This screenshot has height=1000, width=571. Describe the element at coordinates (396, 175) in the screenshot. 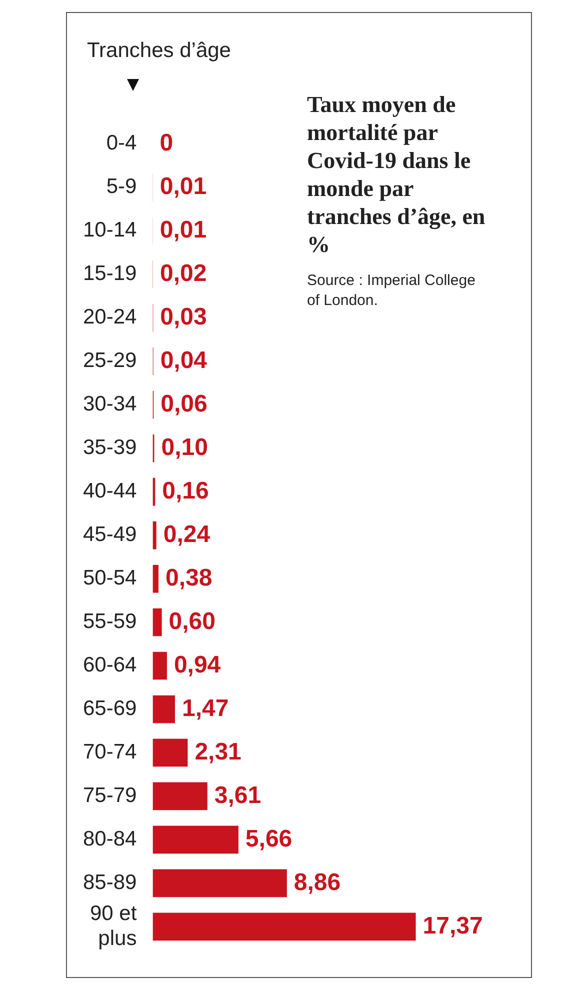

I see `text: Taux moyen de mortalité par Covid-19 dans le monde par tranches d’âge, en %` at that location.